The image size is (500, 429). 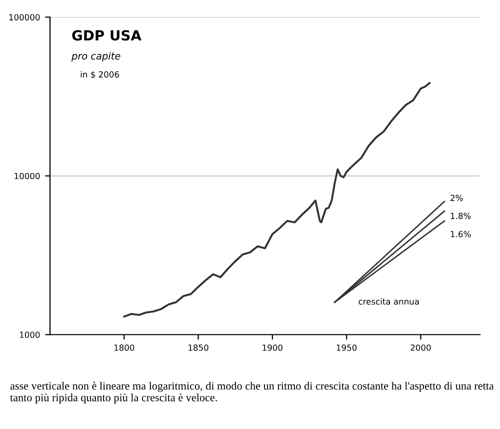 I want to click on annotation: crescita annua, so click(x=388, y=301).